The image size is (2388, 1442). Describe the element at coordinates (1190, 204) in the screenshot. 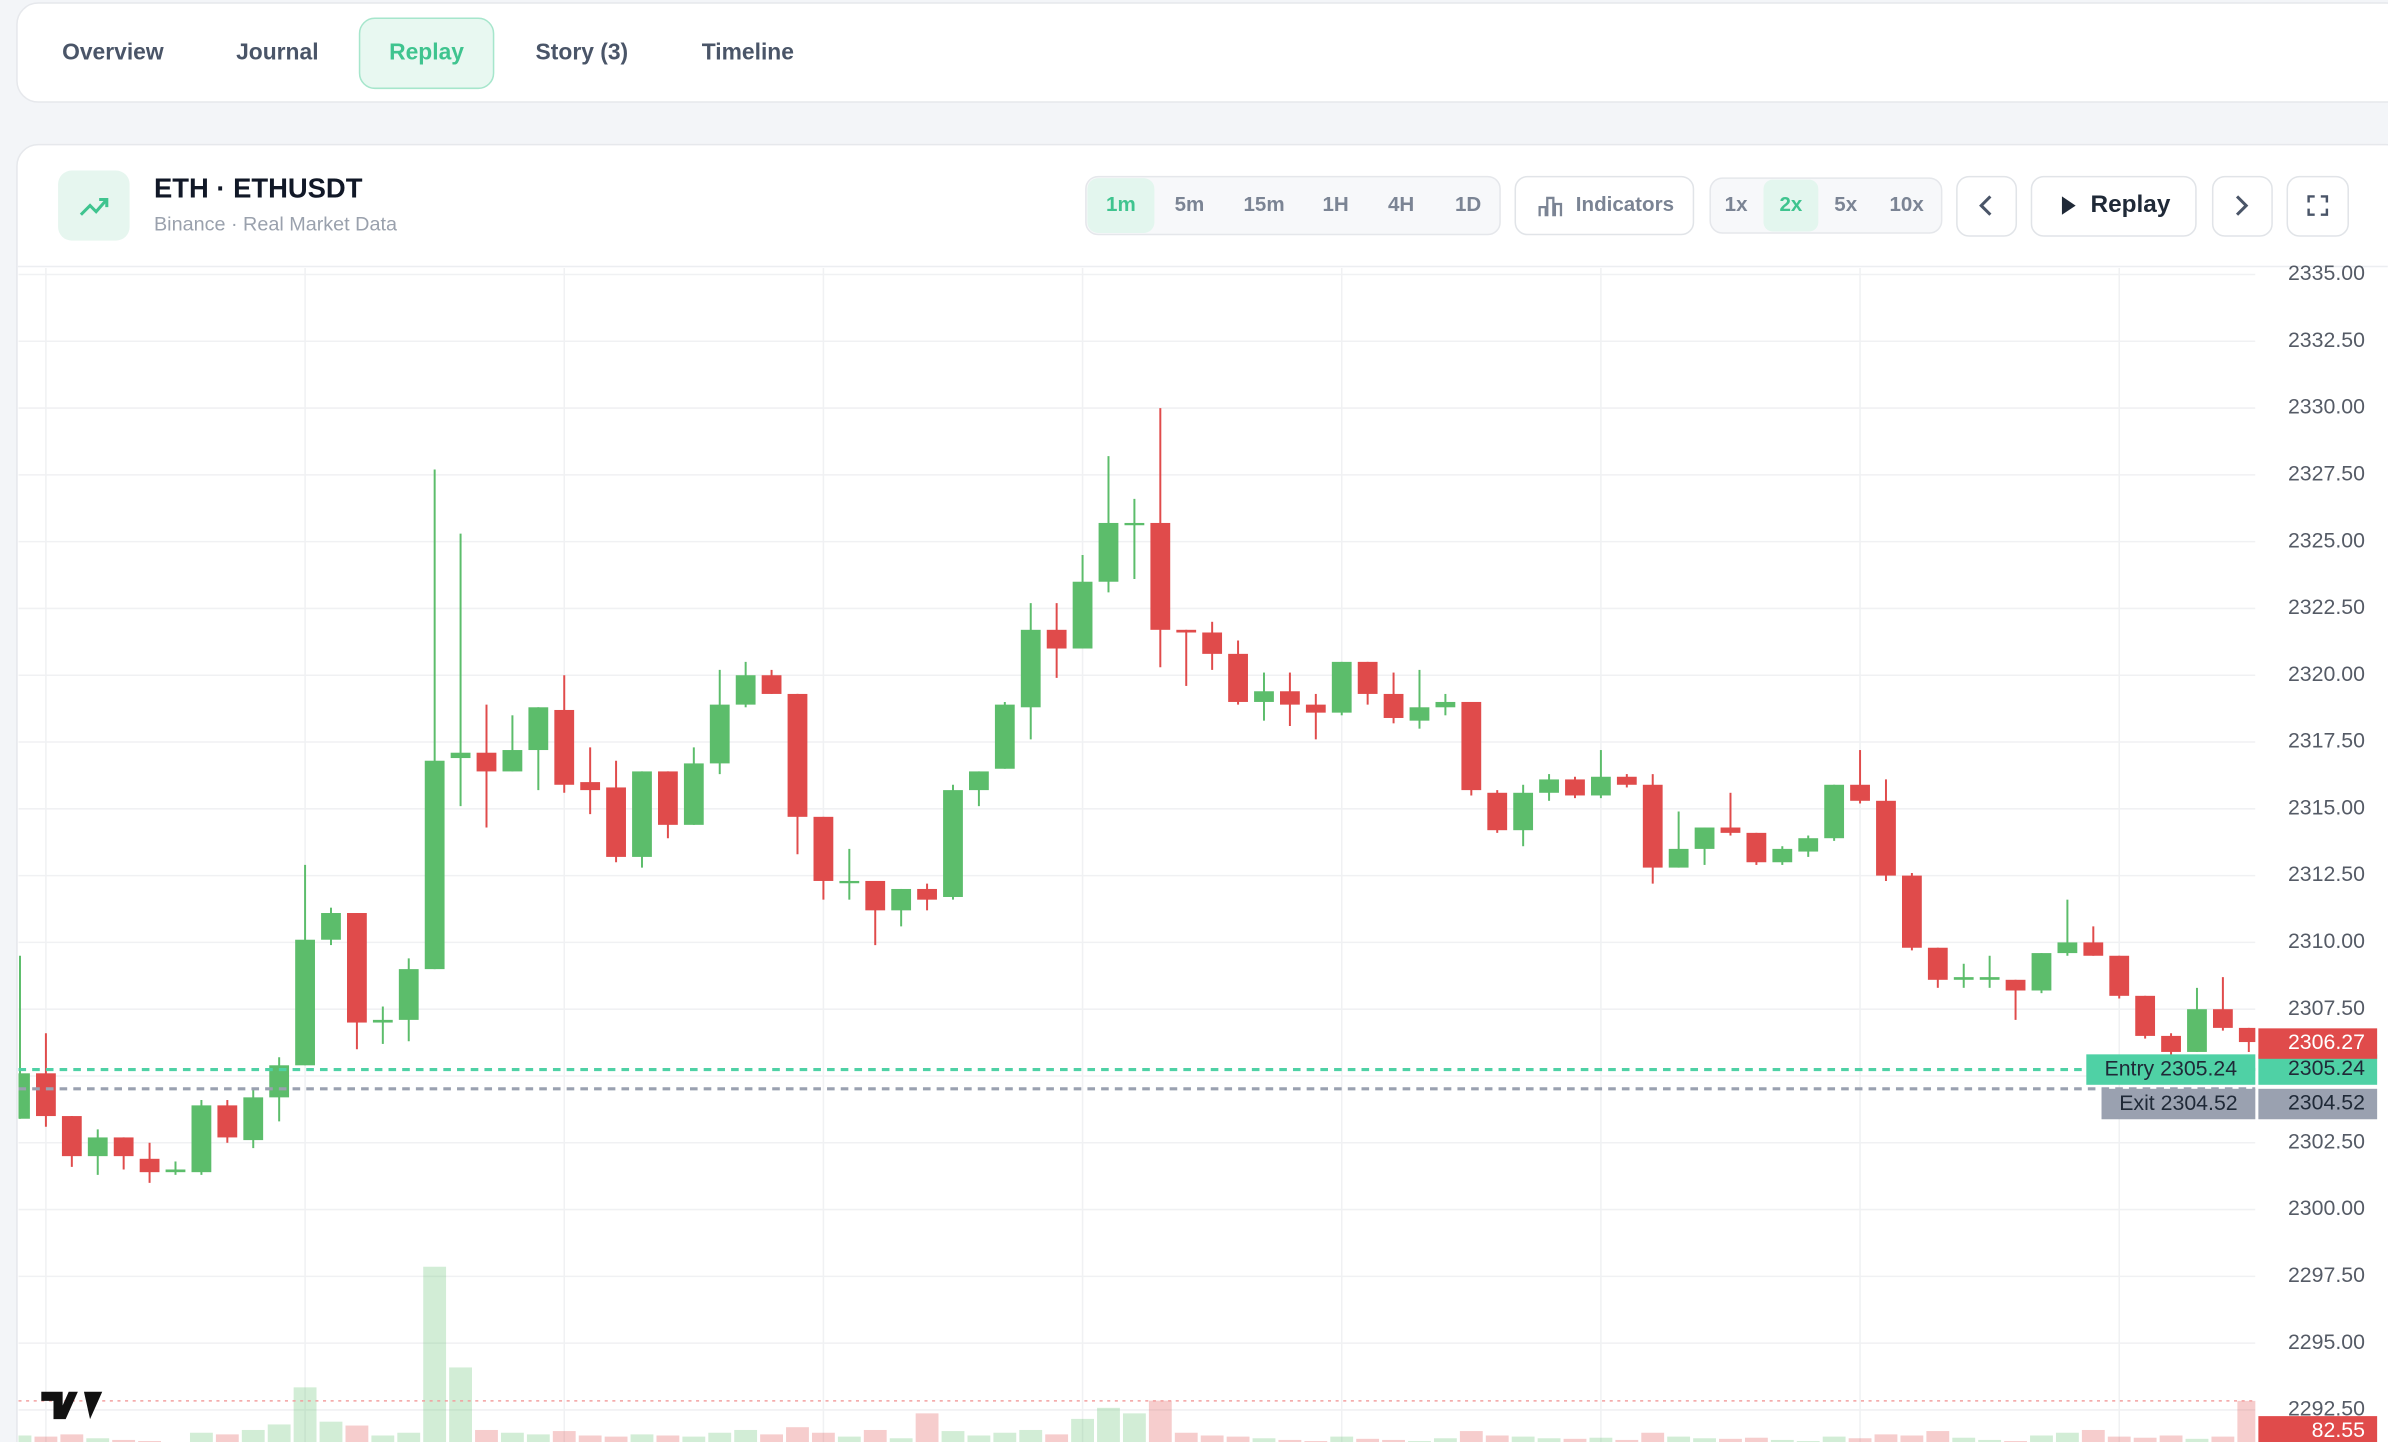

I see `timeframe: 5m` at that location.